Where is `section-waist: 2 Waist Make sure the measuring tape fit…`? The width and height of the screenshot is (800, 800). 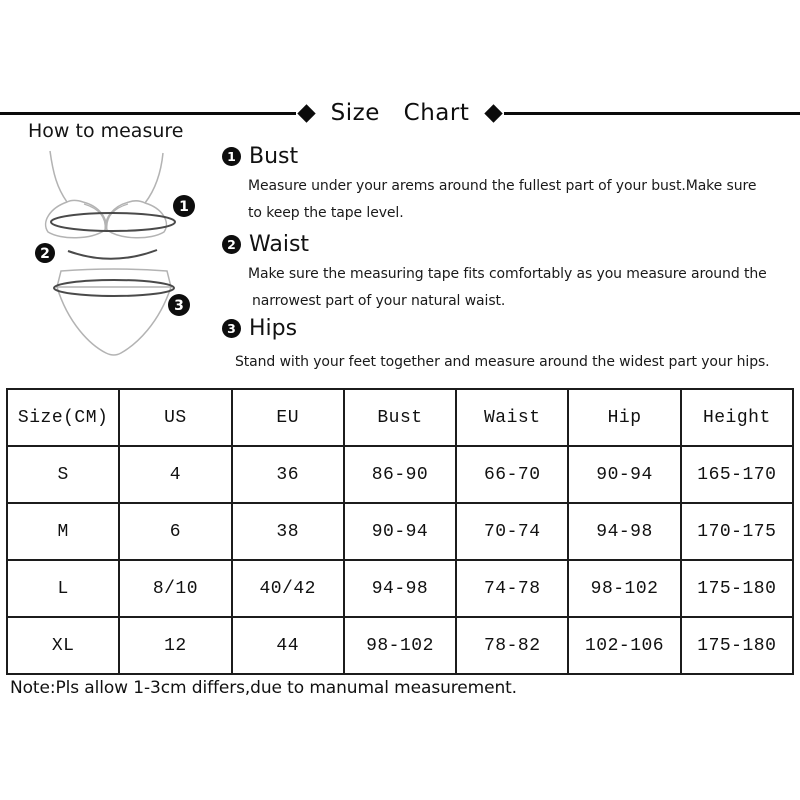 section-waist: 2 Waist Make sure the measuring tape fit… is located at coordinates (509, 272).